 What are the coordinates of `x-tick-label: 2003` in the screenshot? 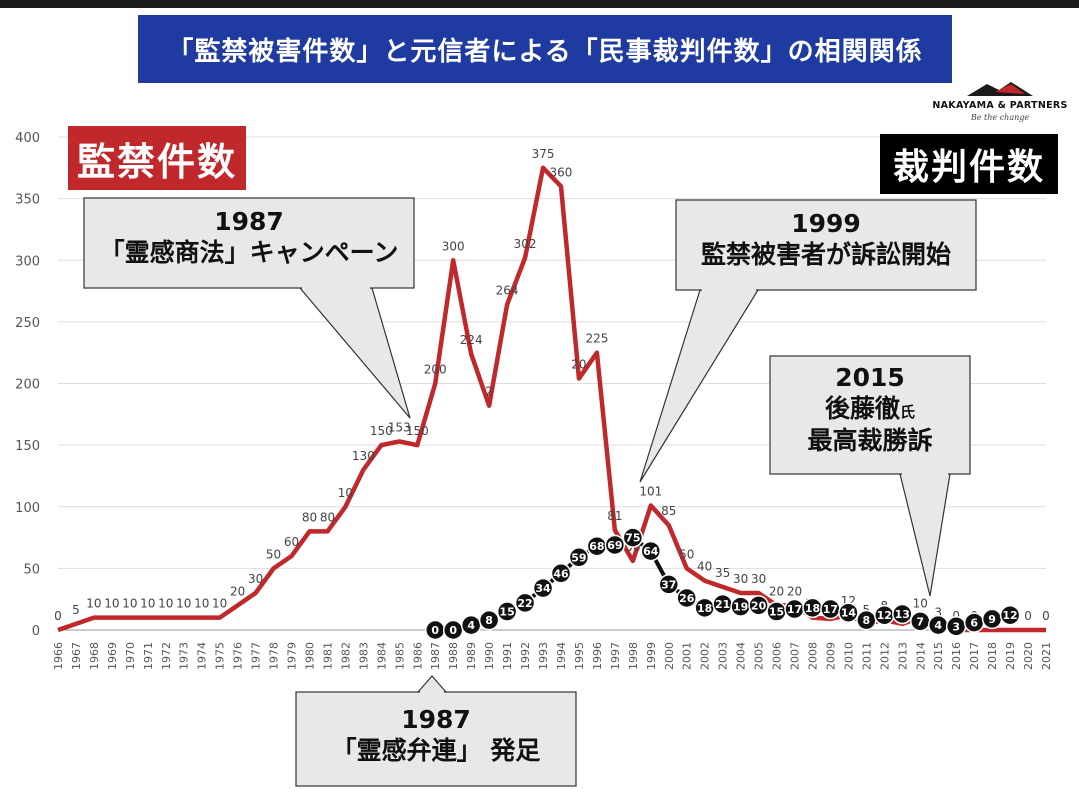 It's located at (723, 656).